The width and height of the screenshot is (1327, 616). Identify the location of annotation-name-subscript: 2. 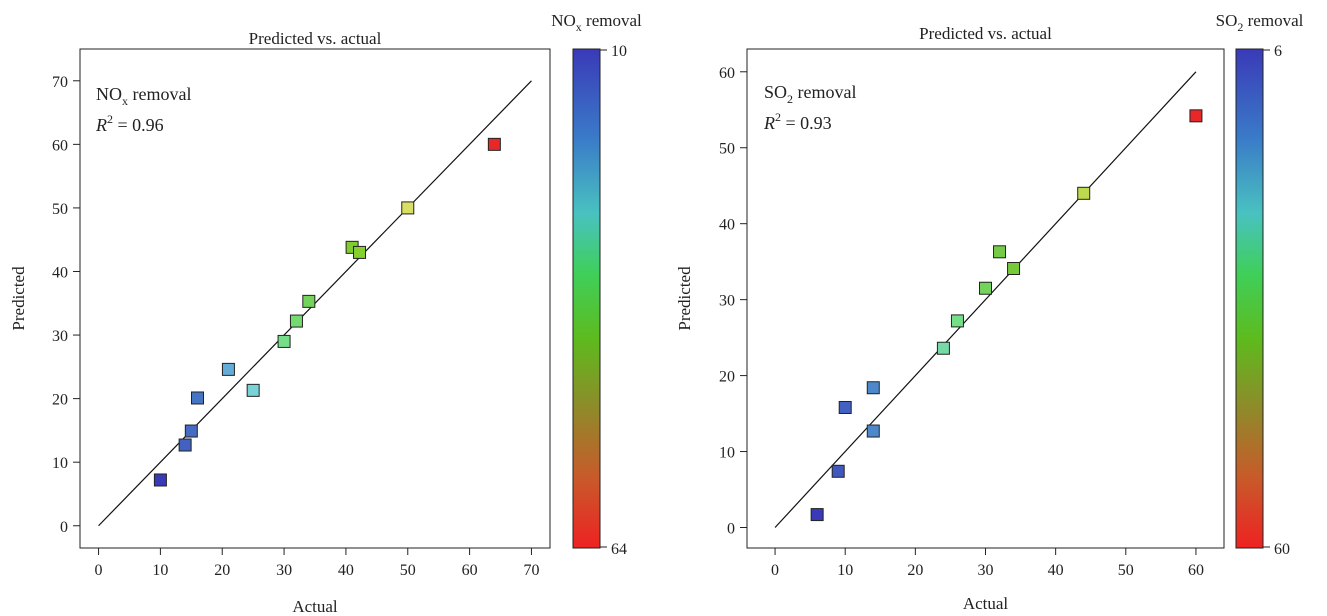
(790, 99).